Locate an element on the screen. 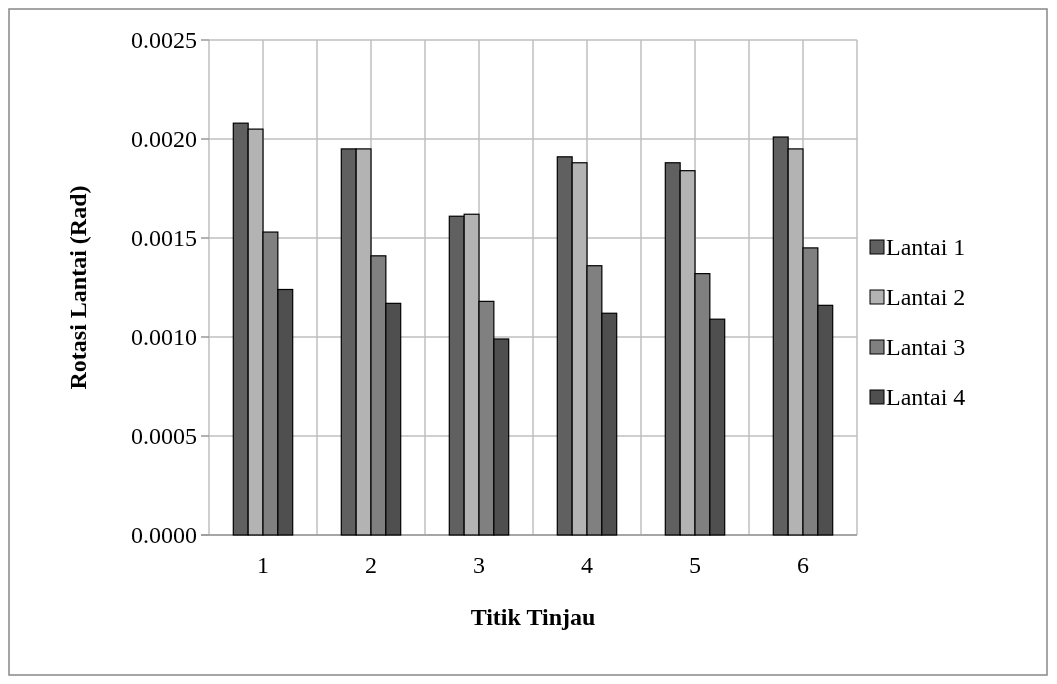 The width and height of the screenshot is (1057, 684). x-tick-label: 5 is located at coordinates (695, 565).